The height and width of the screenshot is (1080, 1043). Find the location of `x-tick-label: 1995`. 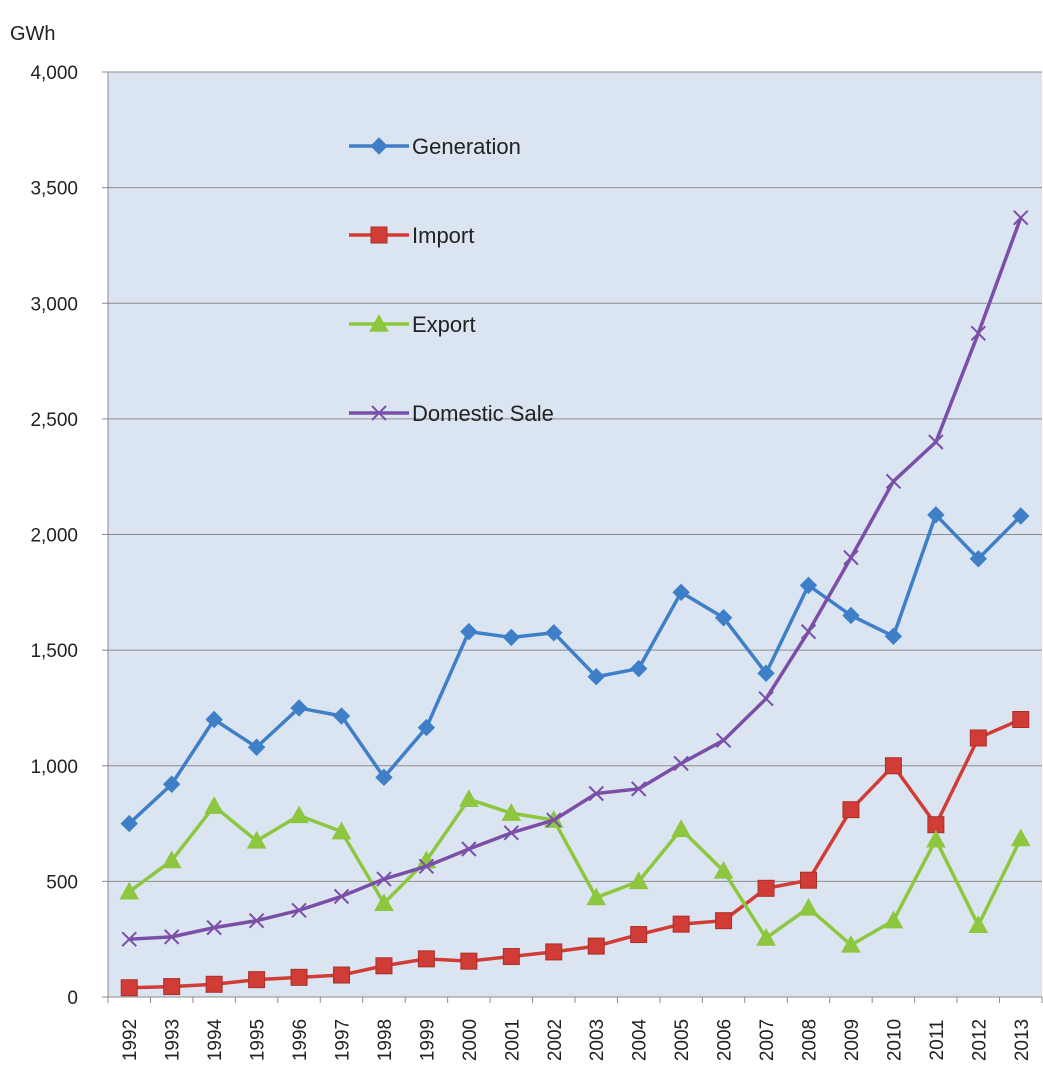

x-tick-label: 1995 is located at coordinates (258, 1040).